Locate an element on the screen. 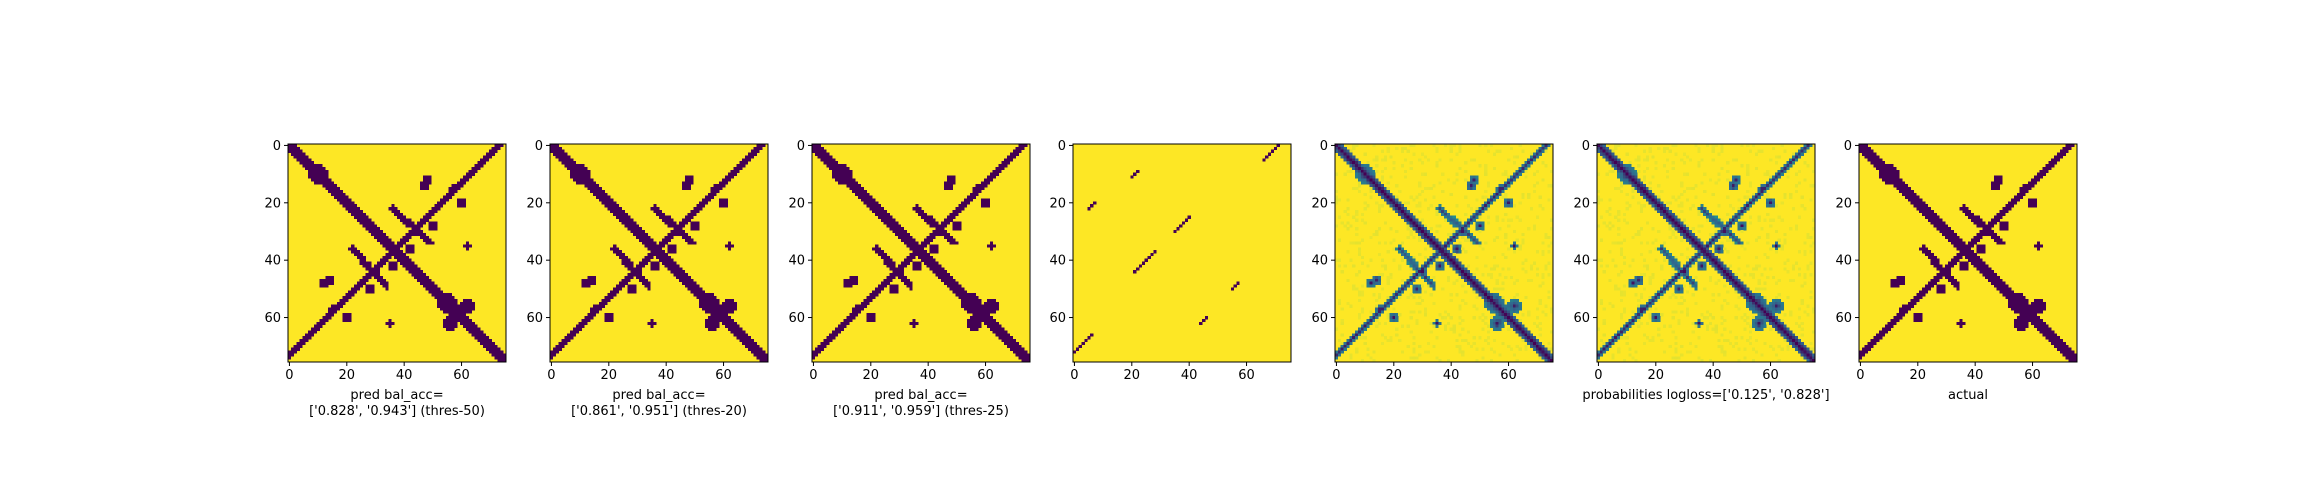 This screenshot has height=500, width=2300. x-tick-label: 60 is located at coordinates (1246, 375).